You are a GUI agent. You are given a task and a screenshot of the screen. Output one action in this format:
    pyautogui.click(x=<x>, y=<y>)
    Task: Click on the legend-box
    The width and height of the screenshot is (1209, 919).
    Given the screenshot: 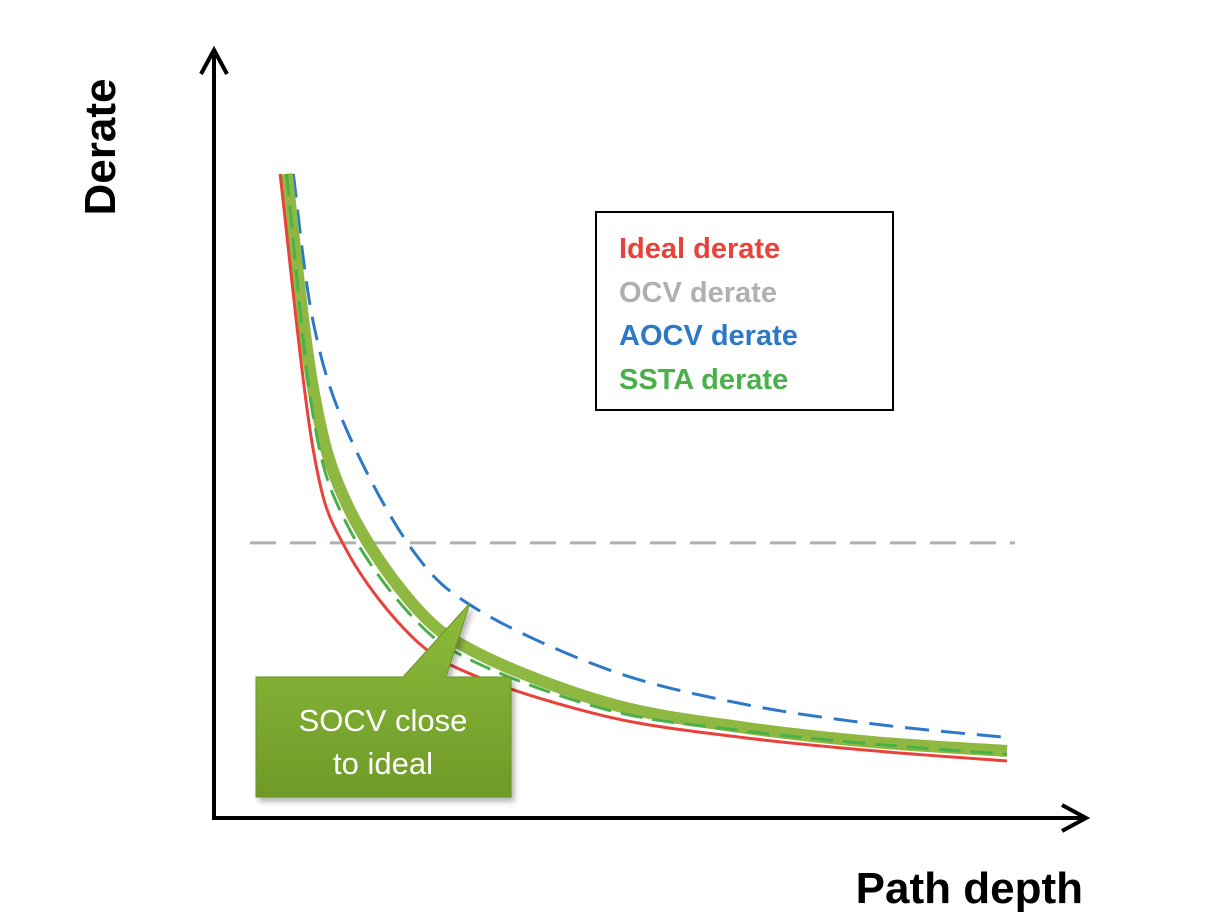 What is the action you would take?
    pyautogui.click(x=744, y=311)
    